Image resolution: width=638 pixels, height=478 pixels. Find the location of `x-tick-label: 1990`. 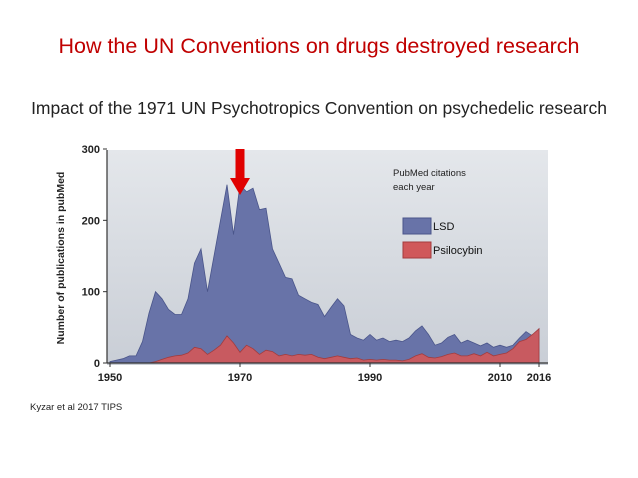

x-tick-label: 1990 is located at coordinates (370, 378).